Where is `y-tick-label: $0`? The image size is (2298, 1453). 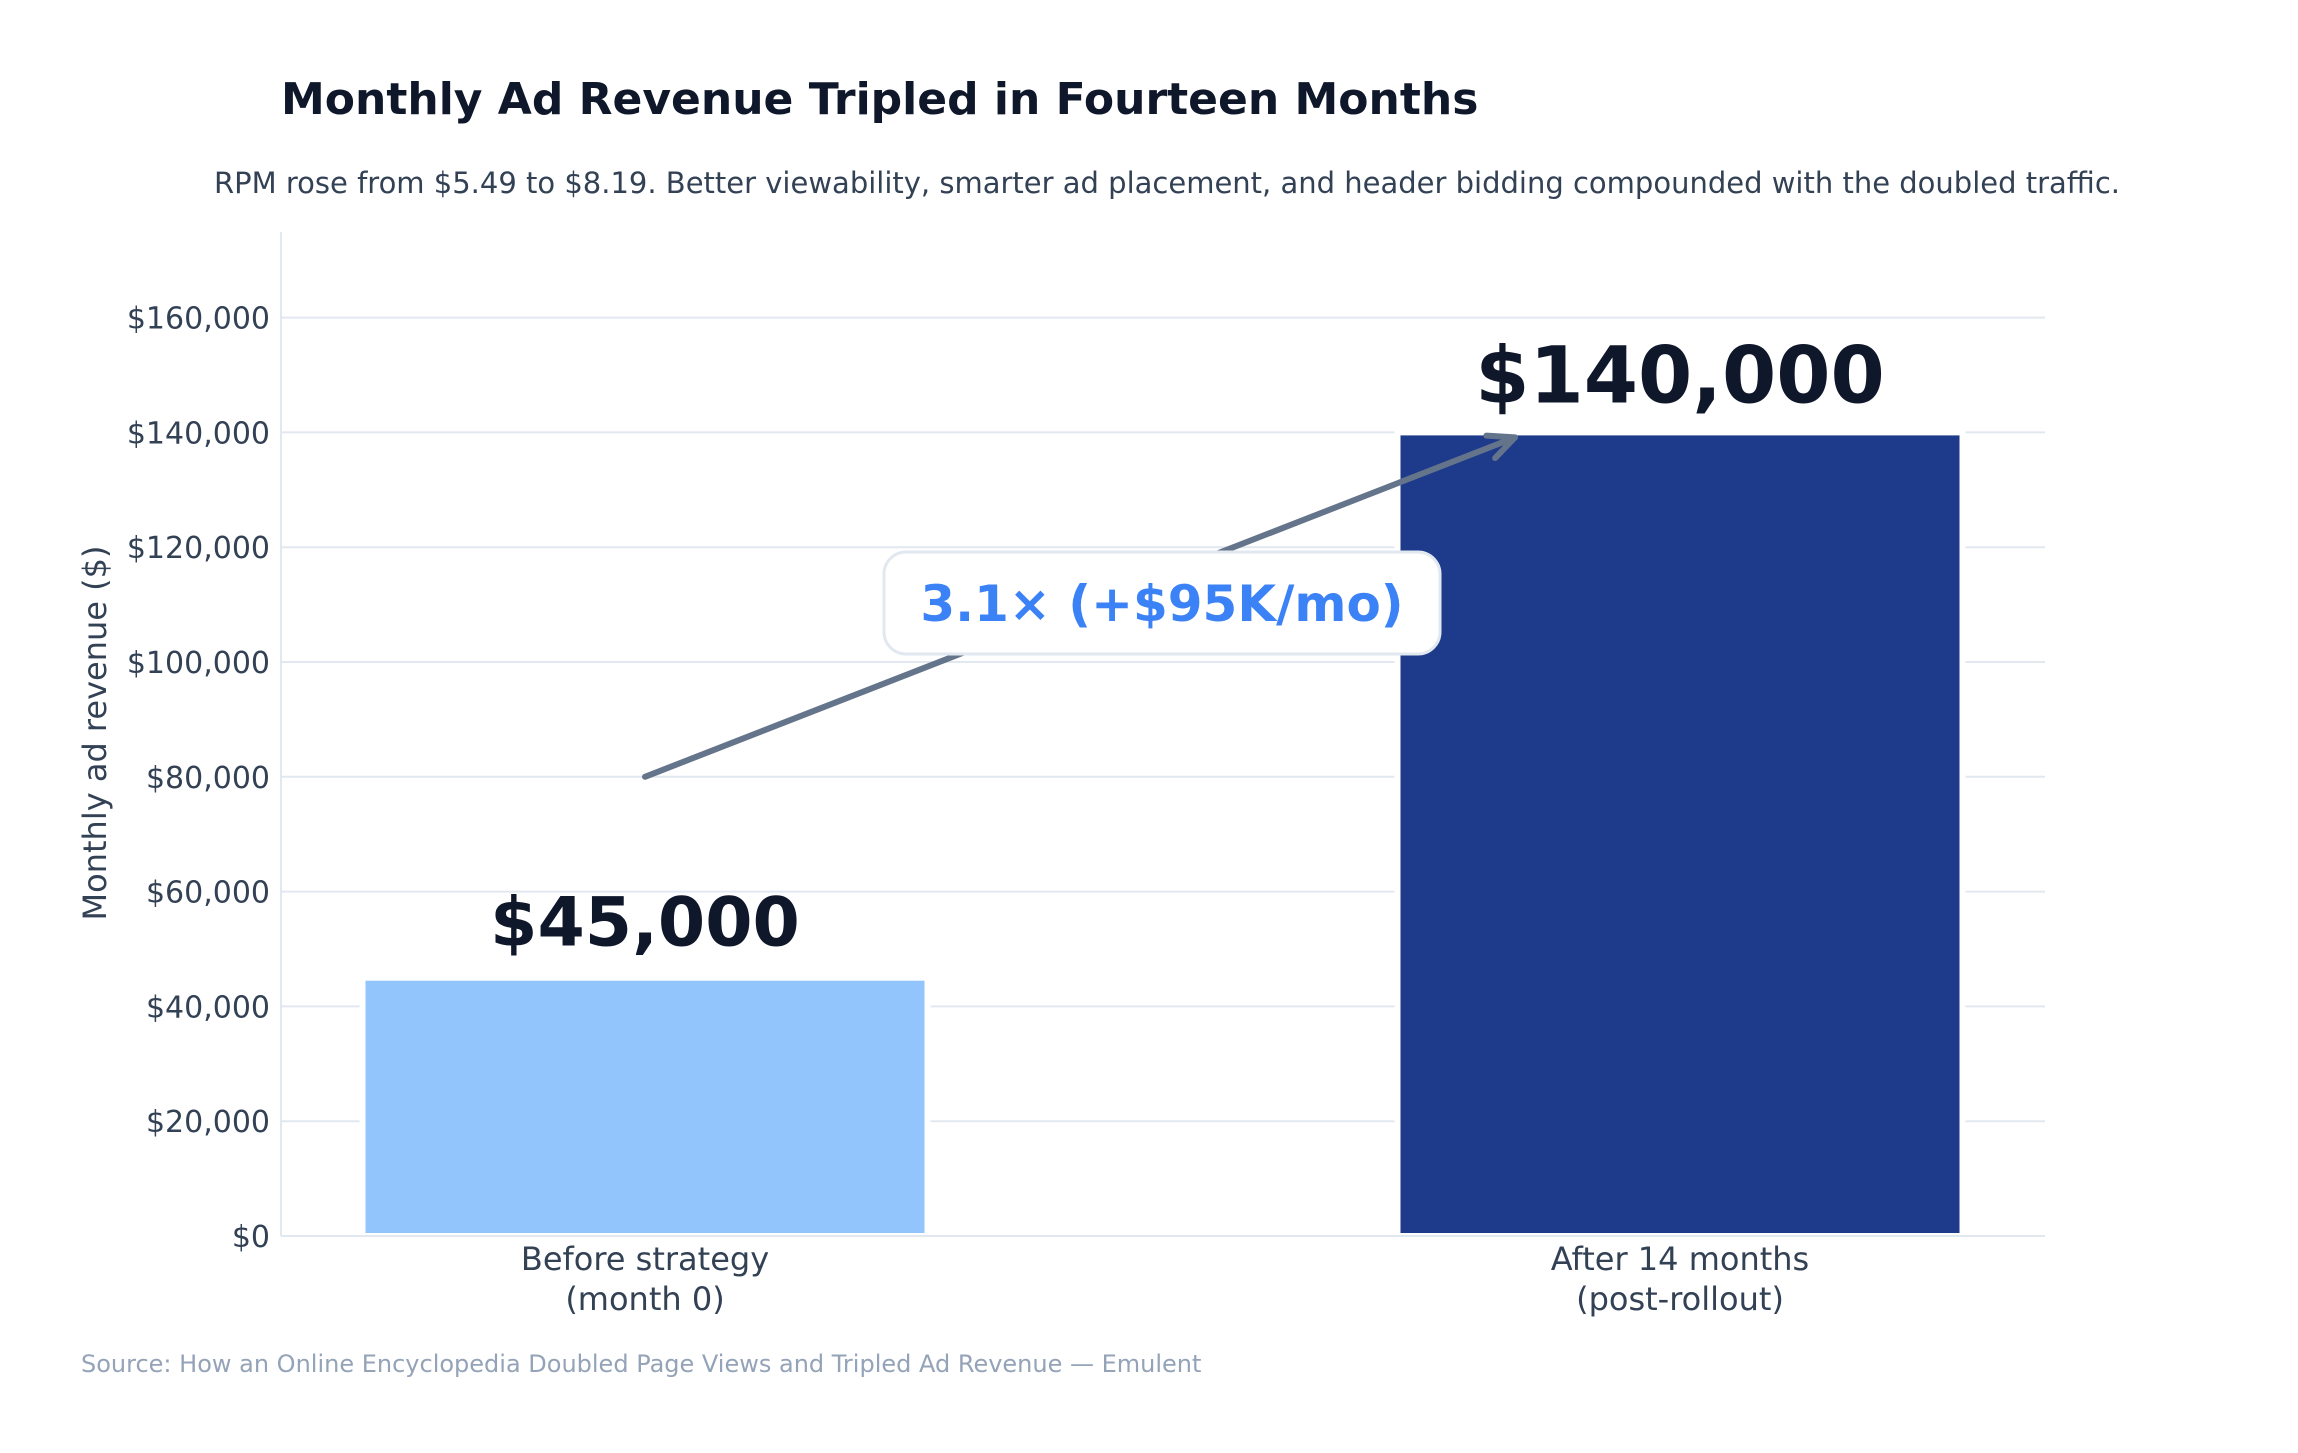
y-tick-label: $0 is located at coordinates (251, 1237).